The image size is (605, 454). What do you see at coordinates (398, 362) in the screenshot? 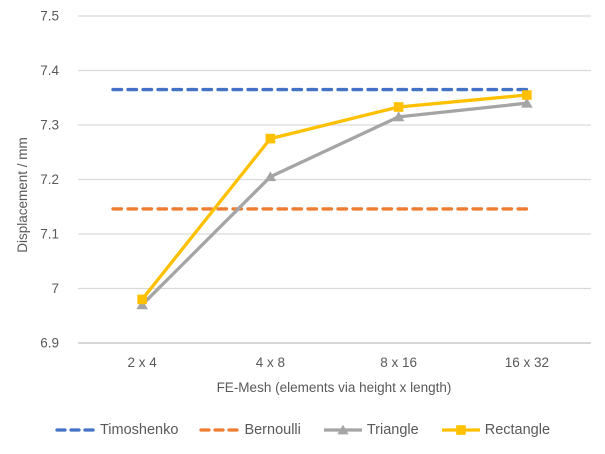
I see `x-axis-tick-label: 8 x 16` at bounding box center [398, 362].